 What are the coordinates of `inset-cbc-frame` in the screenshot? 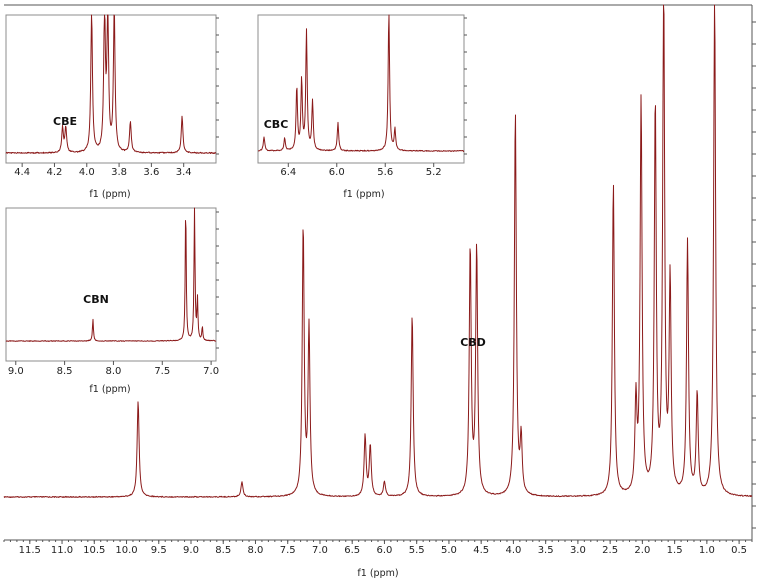 It's located at (361, 89).